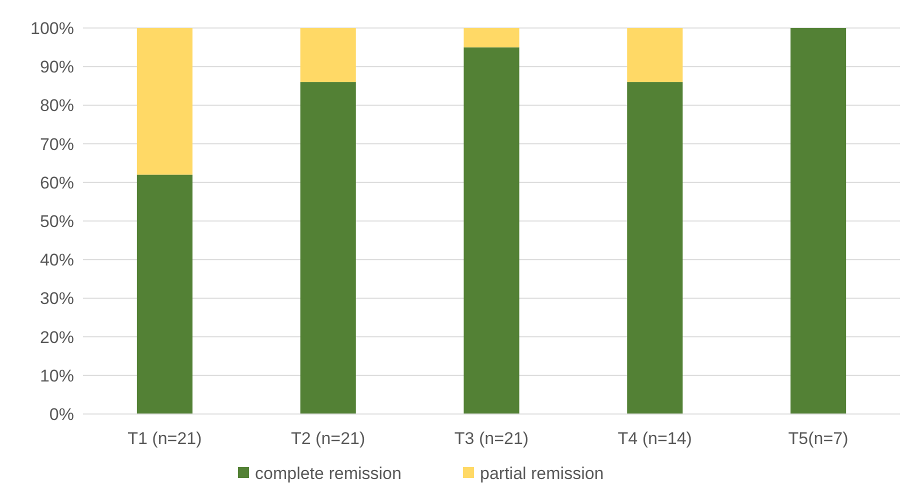 Image resolution: width=908 pixels, height=487 pixels. What do you see at coordinates (491, 438) in the screenshot?
I see `x-tick-label: T3 (n=21)` at bounding box center [491, 438].